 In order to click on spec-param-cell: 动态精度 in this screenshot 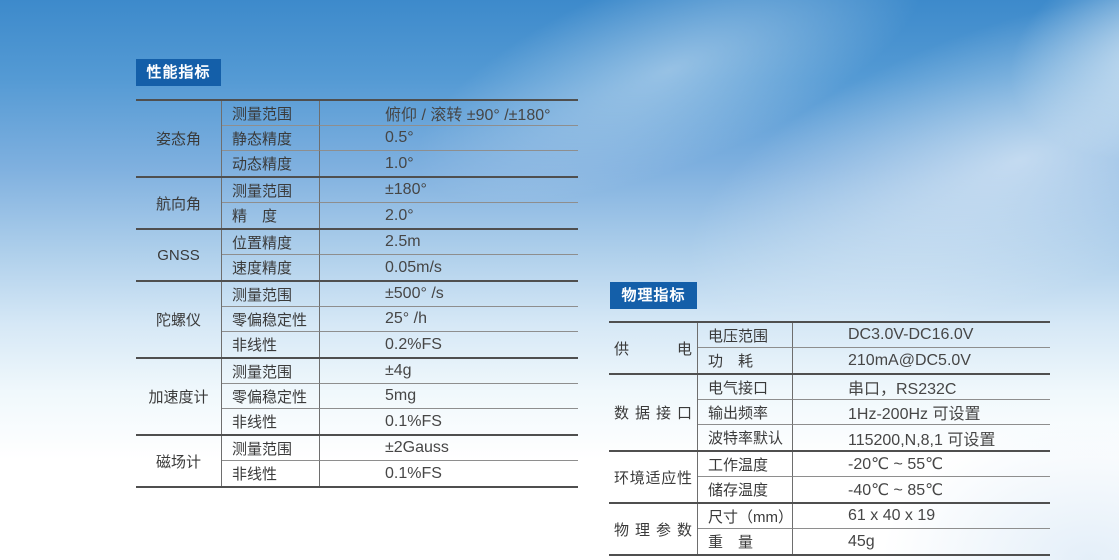, I will do `click(271, 163)`.